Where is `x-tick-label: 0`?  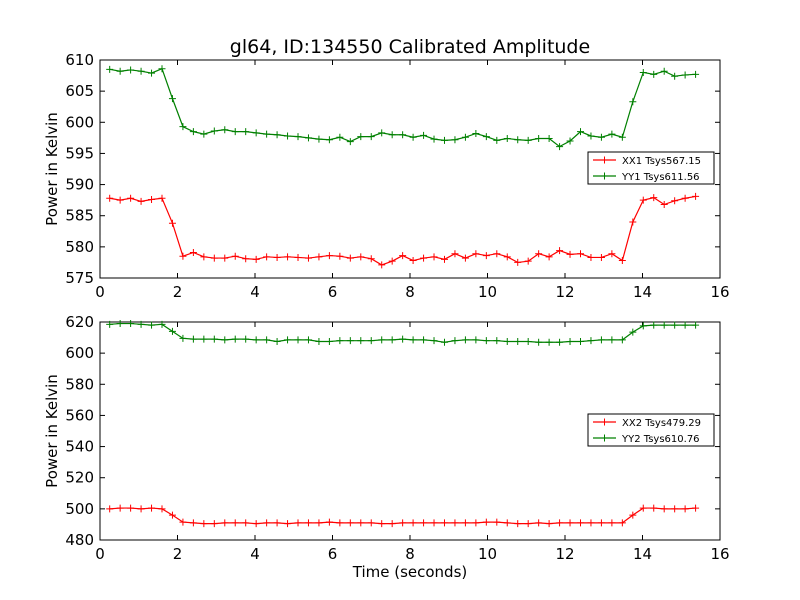
x-tick-label: 0 is located at coordinates (100, 292).